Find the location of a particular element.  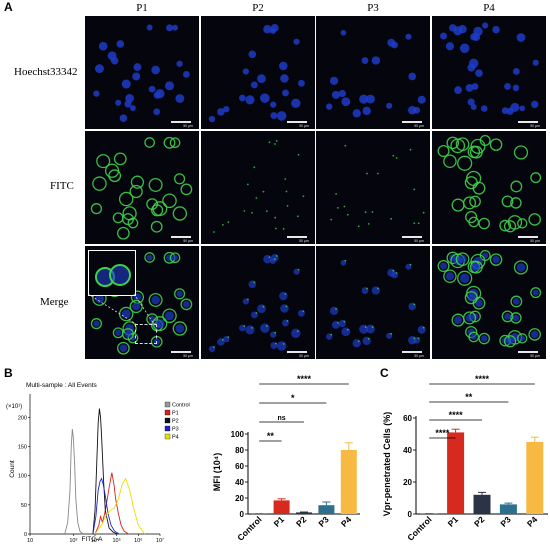

vpr-y-label: Vpr-penetrated Cells (%) is located at coordinates (387, 464).